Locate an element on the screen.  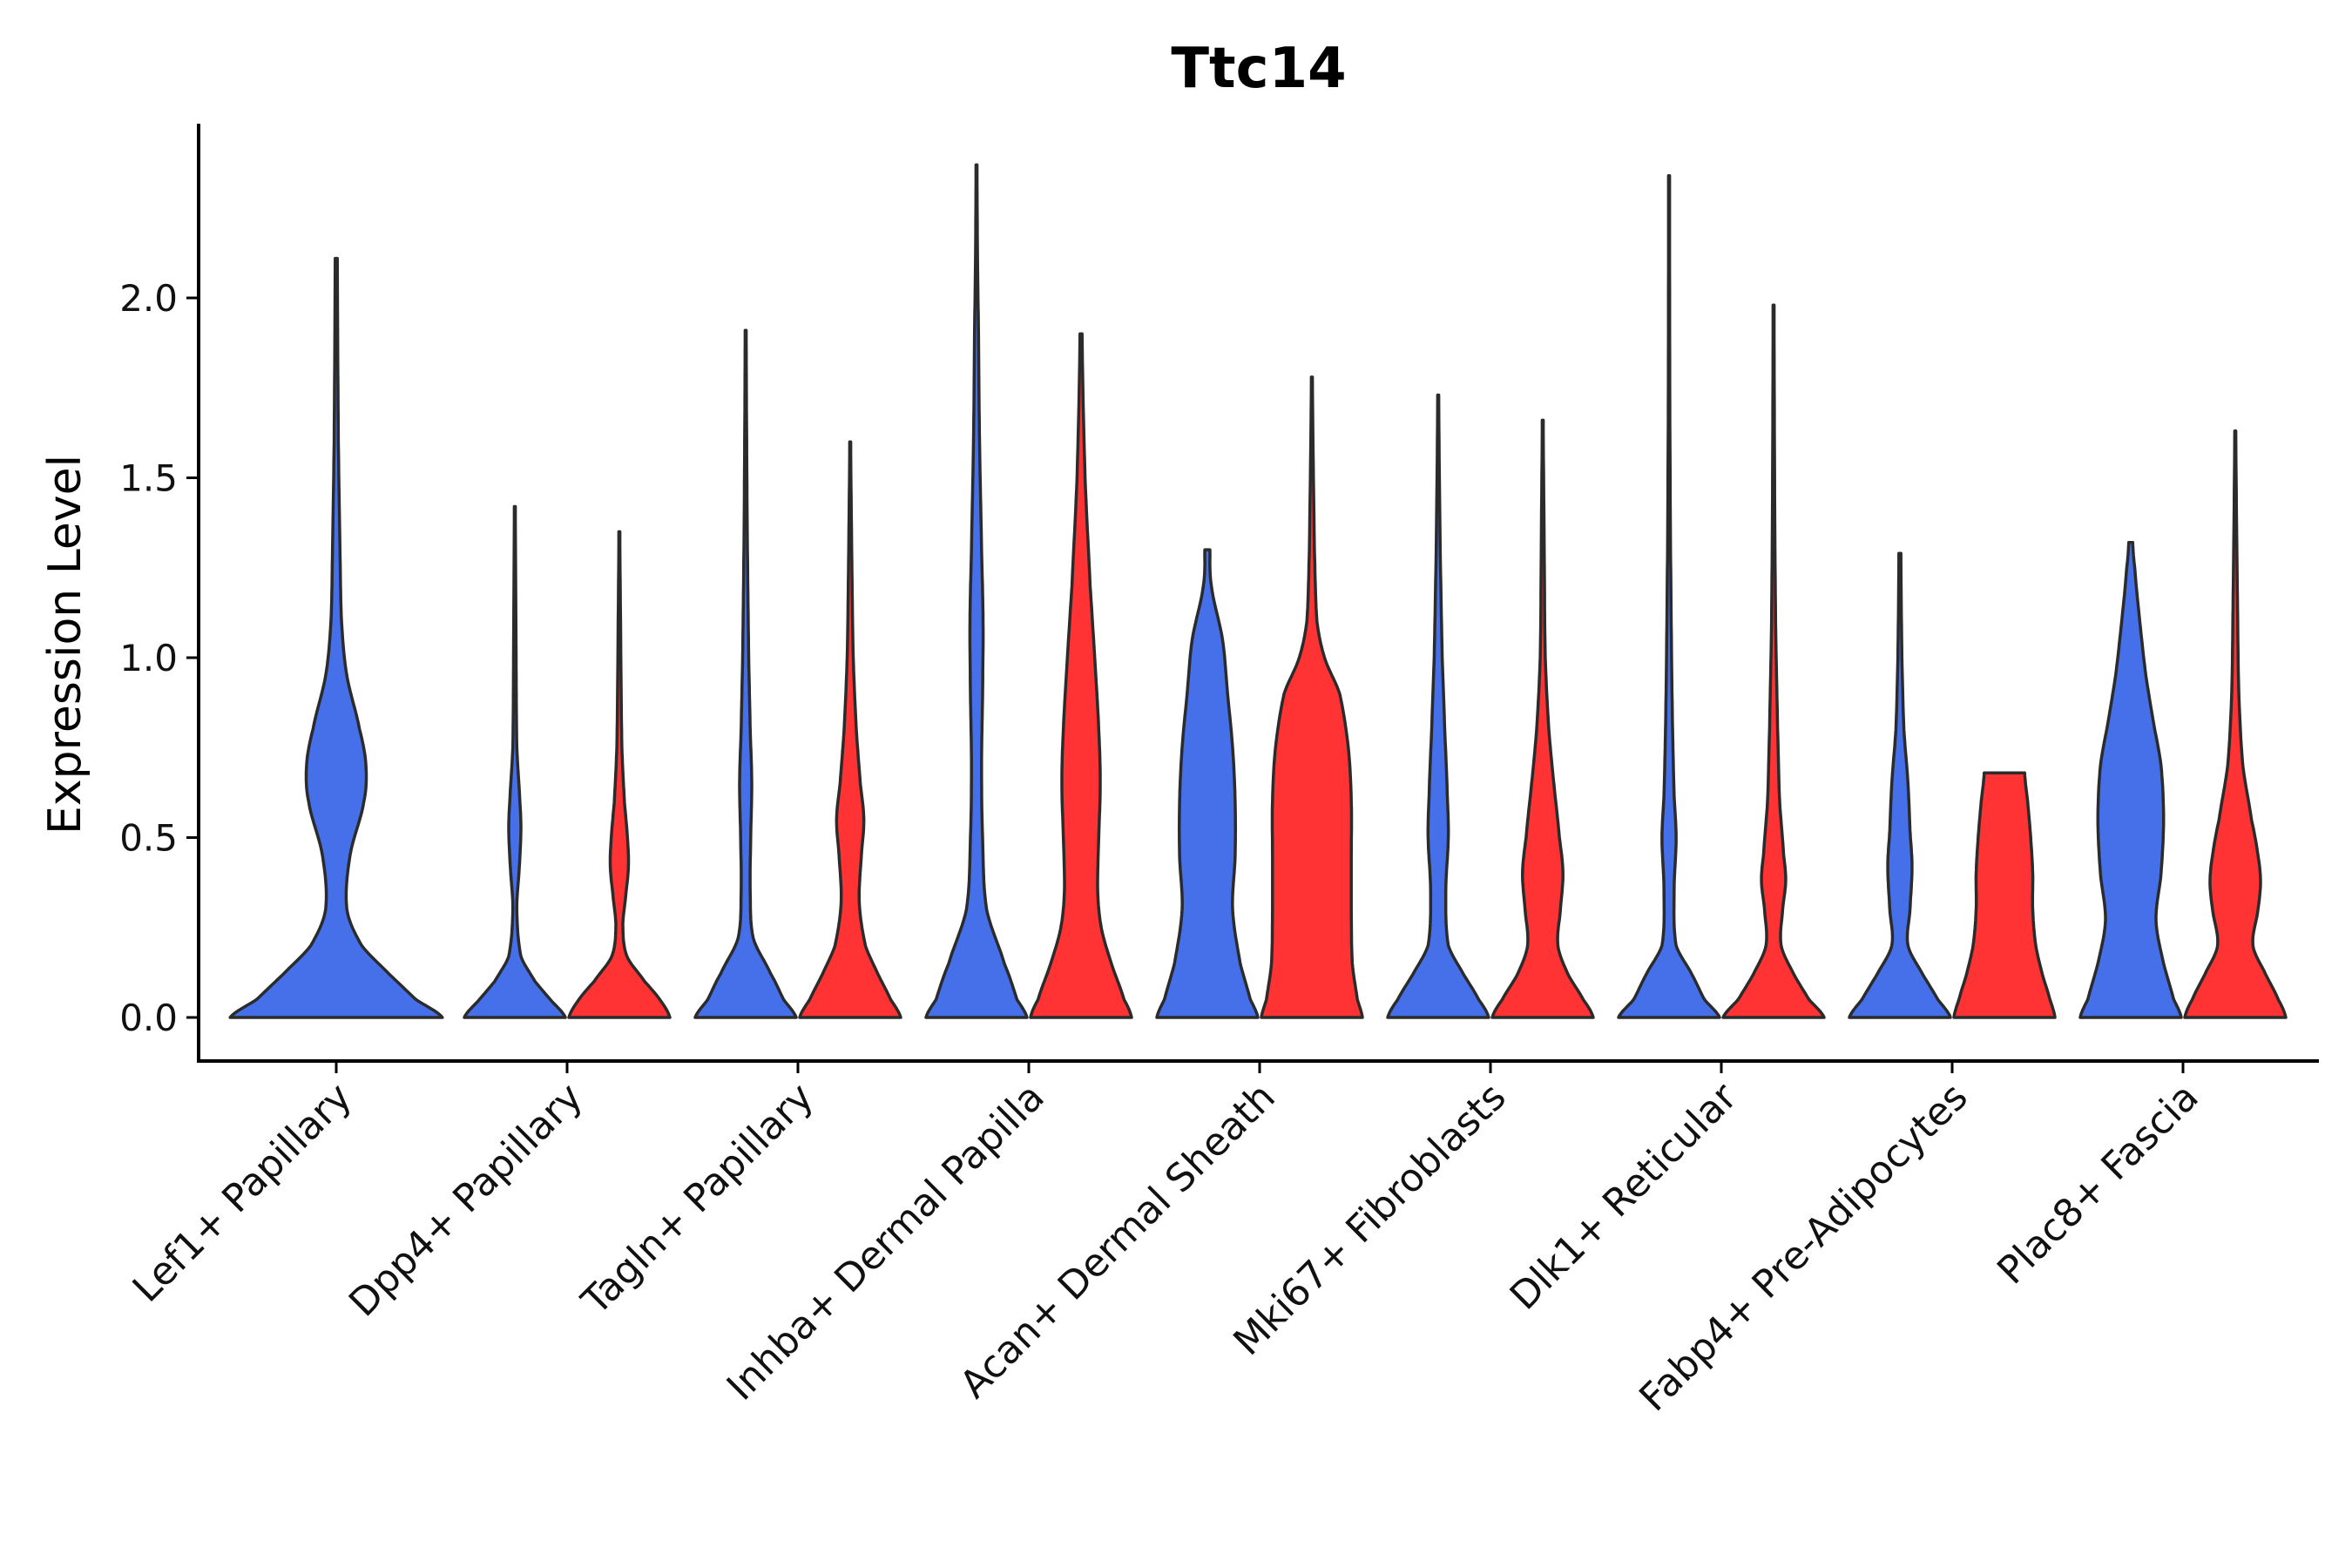
y-axis-label: Expression Level is located at coordinates (65, 645).